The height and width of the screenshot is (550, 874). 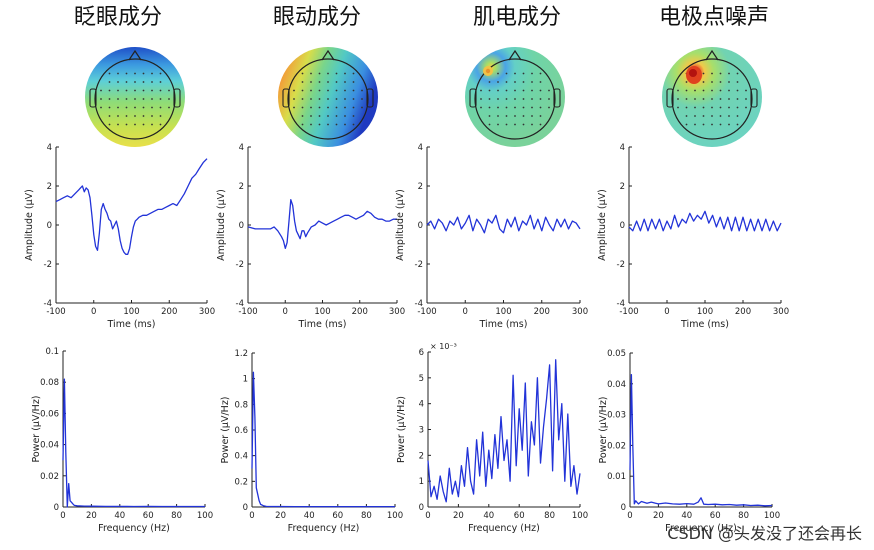 What do you see at coordinates (56, 508) in the screenshot?
I see `y-tick-label: 0` at bounding box center [56, 508].